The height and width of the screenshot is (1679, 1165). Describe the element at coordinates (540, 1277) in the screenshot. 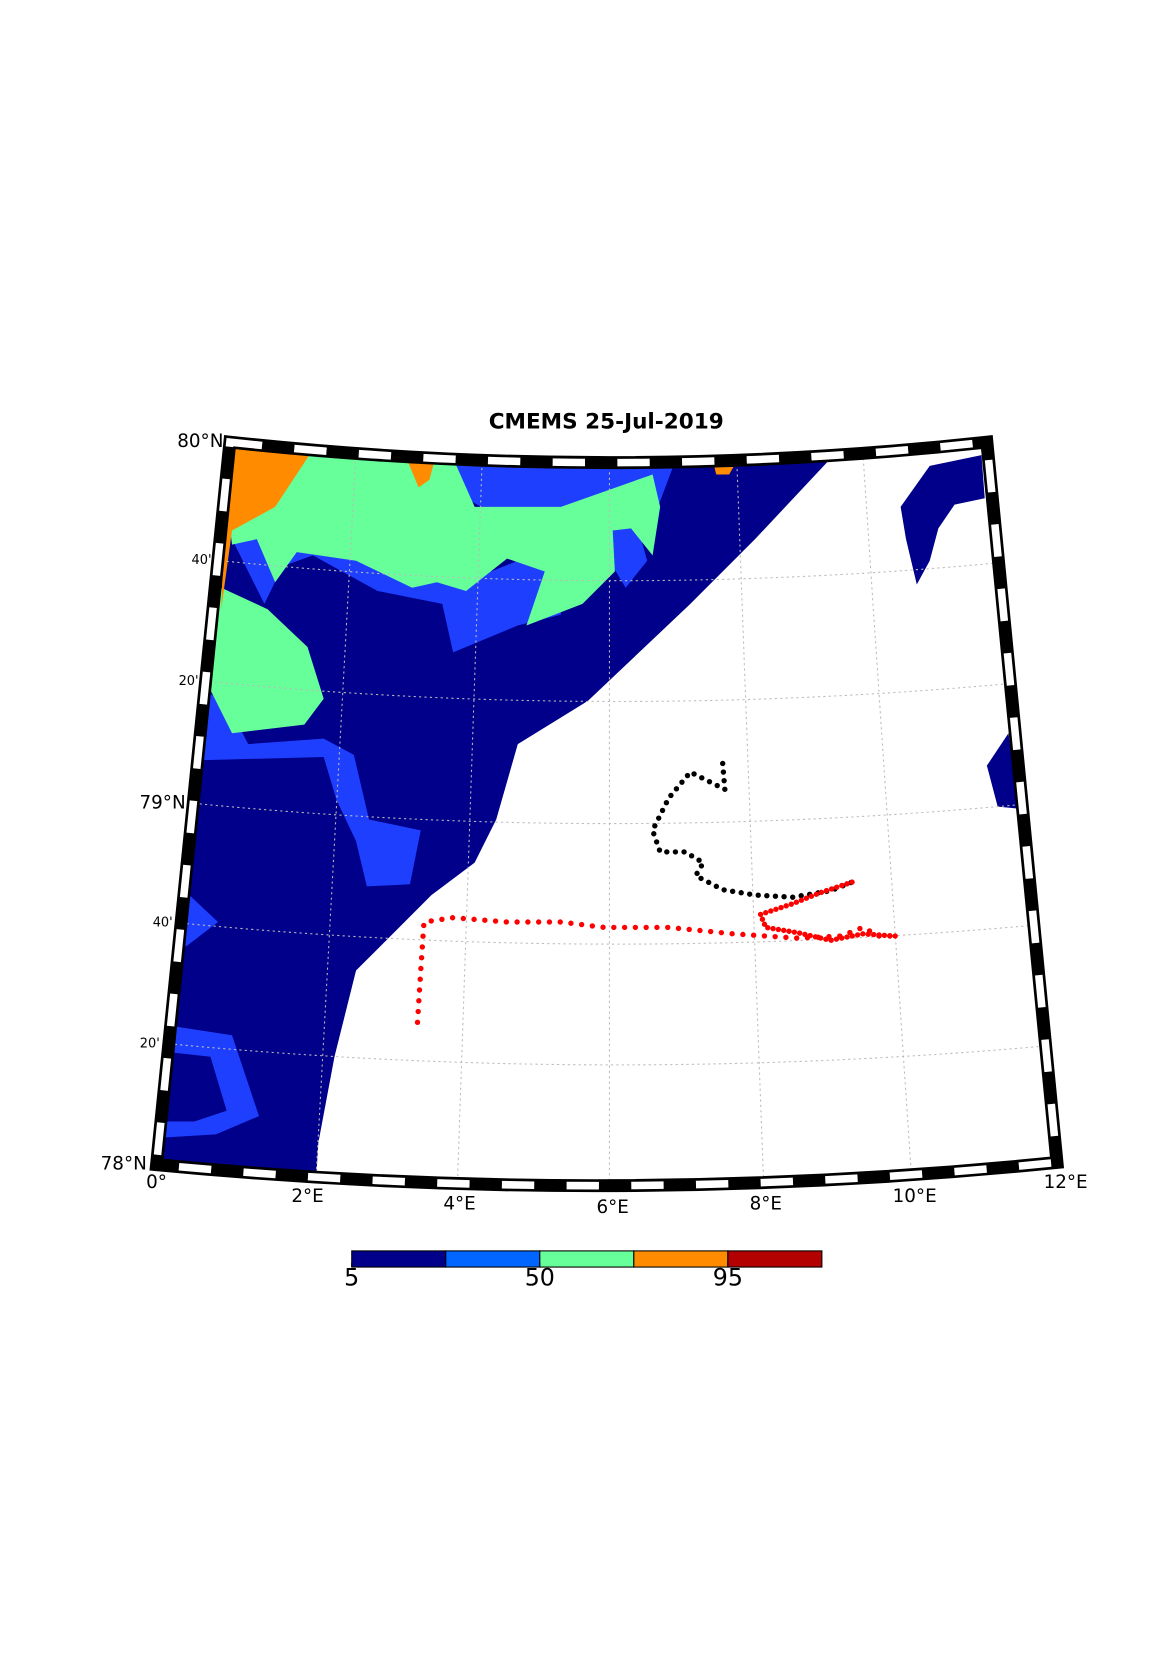

I see `colorbar-tick-label: 50` at that location.